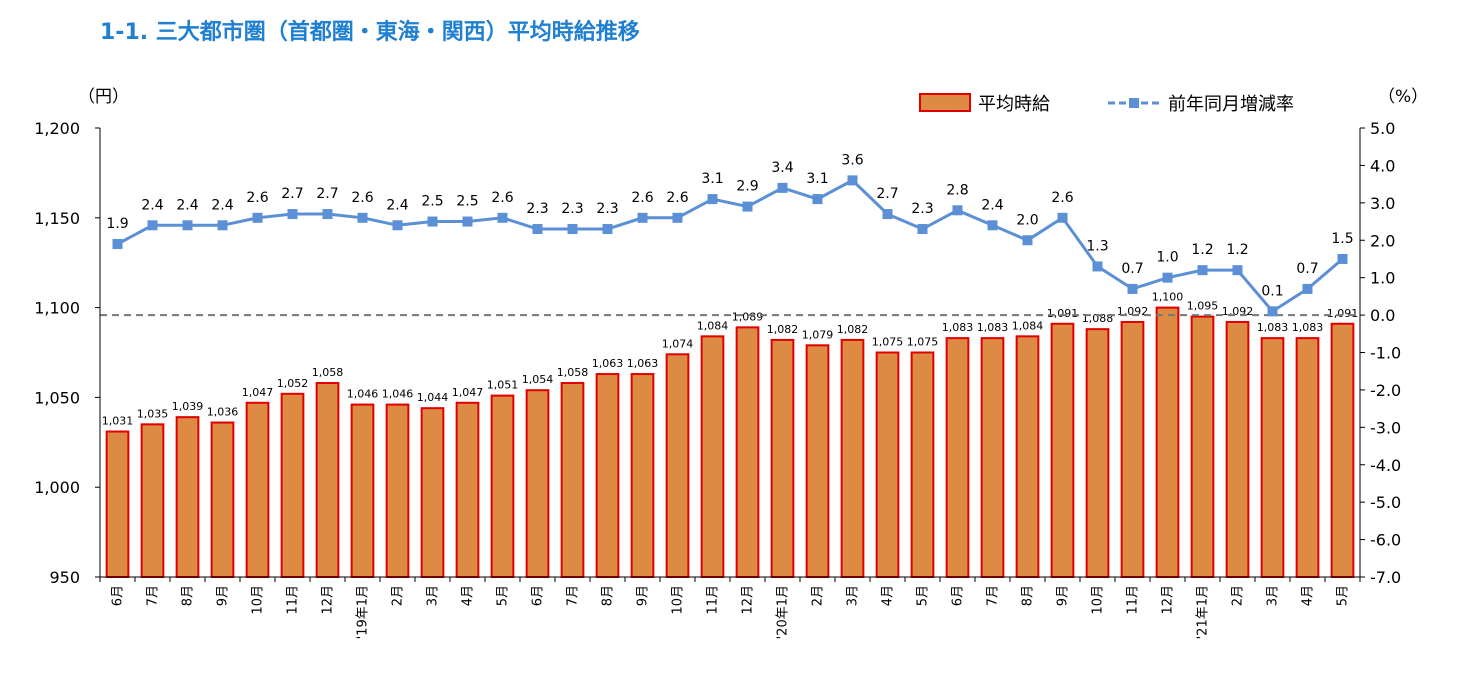 The height and width of the screenshot is (687, 1472). I want to click on bar-label-7: 1,046, so click(363, 394).